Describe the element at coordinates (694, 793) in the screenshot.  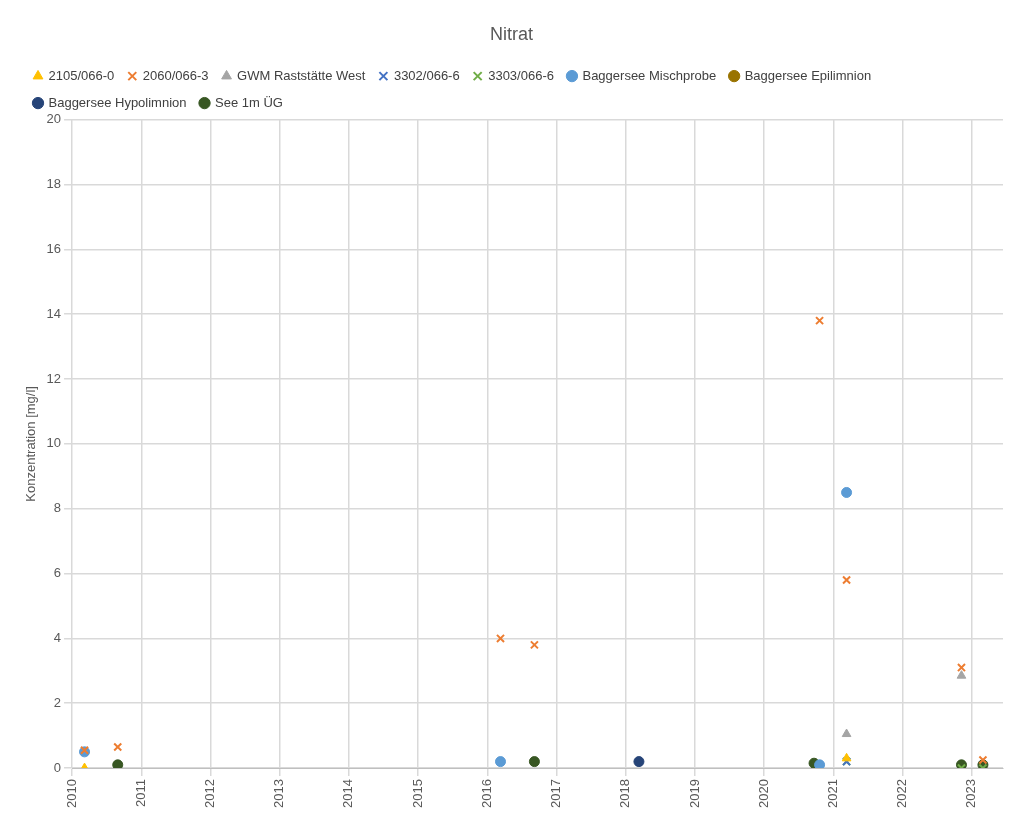
I see `x-tick-label: 2019` at that location.